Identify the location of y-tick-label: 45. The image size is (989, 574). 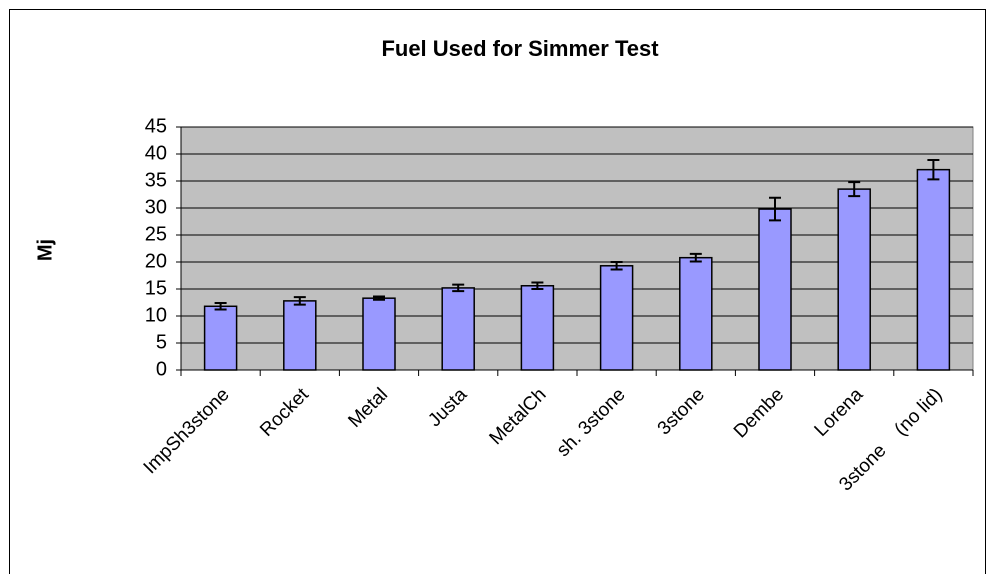
(156, 126).